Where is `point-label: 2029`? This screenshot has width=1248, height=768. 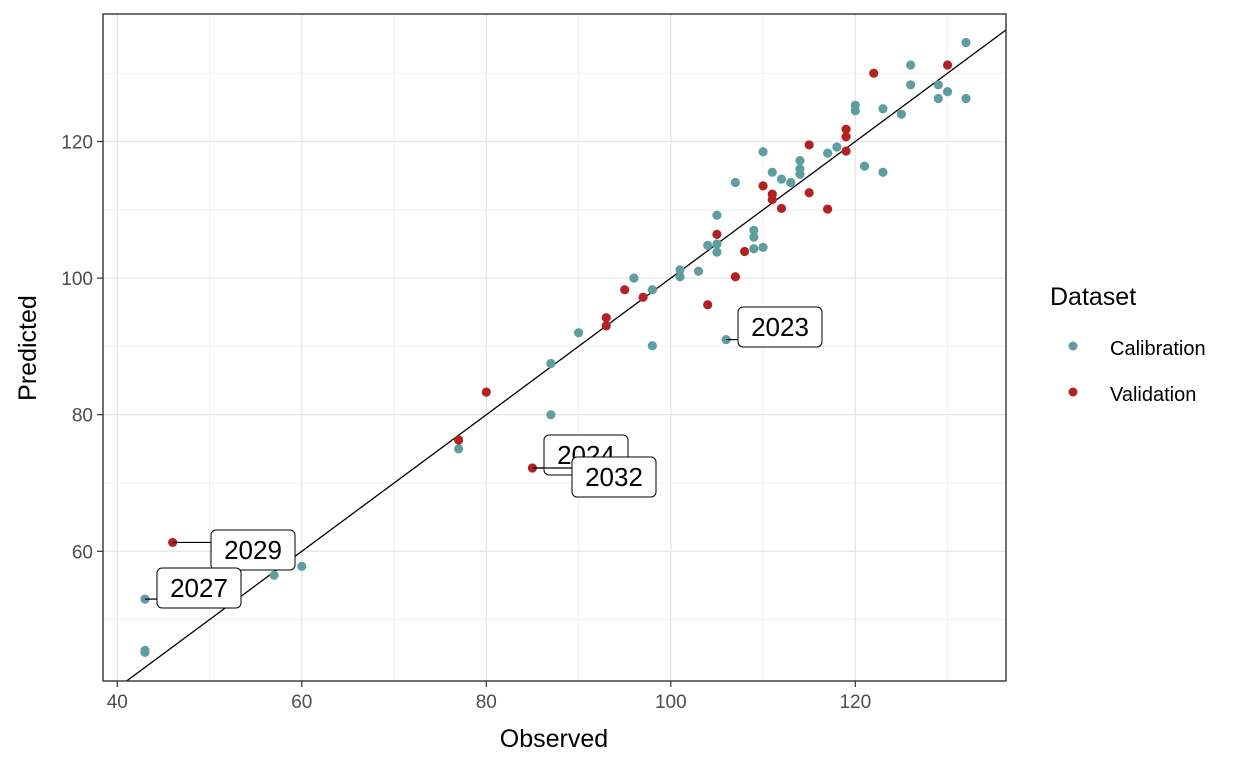 point-label: 2029 is located at coordinates (253, 550).